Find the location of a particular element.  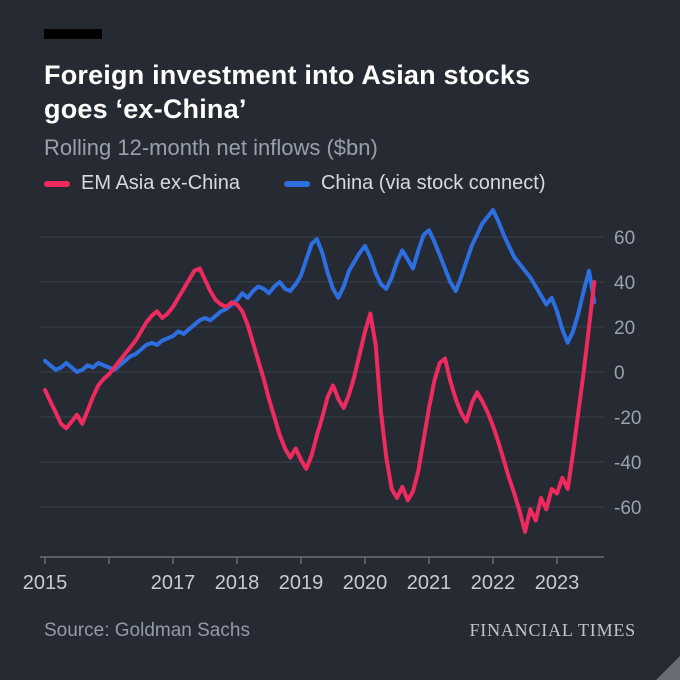

legend-label-em-asia-ex-china: EM Asia ex-China is located at coordinates (160, 183).